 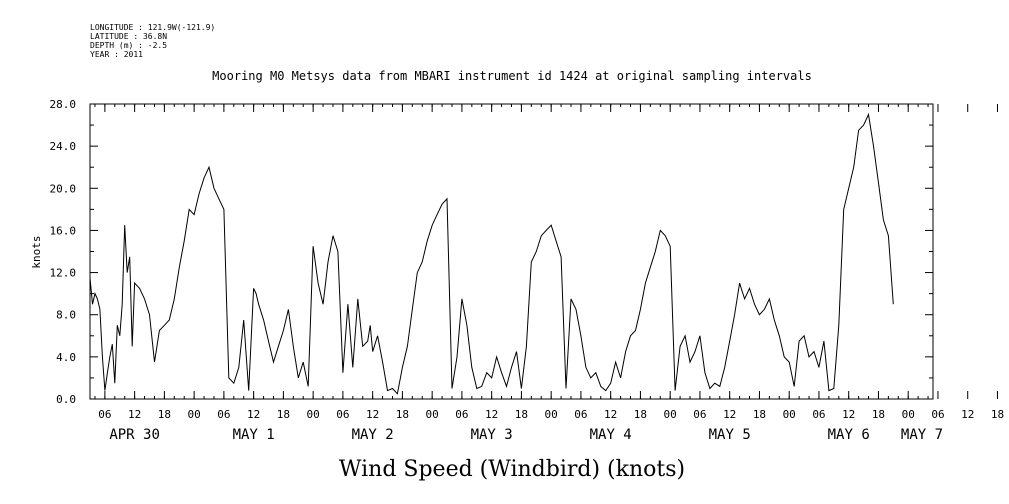 What do you see at coordinates (116, 54) in the screenshot?
I see `year-label: YEAR : 2011` at bounding box center [116, 54].